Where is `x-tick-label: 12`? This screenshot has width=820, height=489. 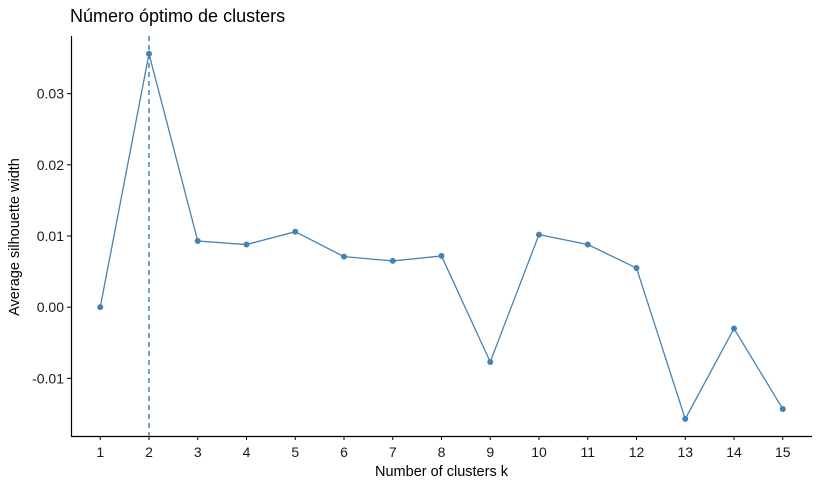 x-tick-label: 12 is located at coordinates (637, 452).